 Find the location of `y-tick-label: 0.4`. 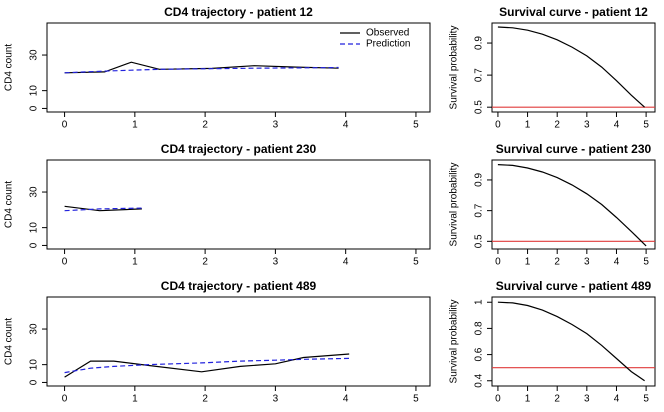

y-tick-label: 0.4 is located at coordinates (479, 380).